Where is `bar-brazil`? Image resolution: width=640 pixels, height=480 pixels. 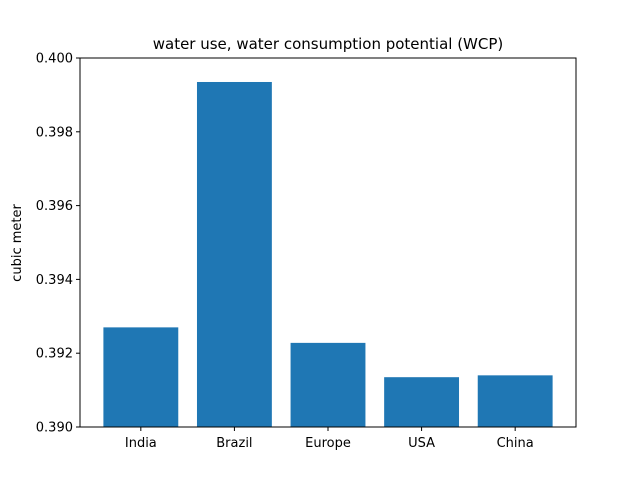 bar-brazil is located at coordinates (234, 254).